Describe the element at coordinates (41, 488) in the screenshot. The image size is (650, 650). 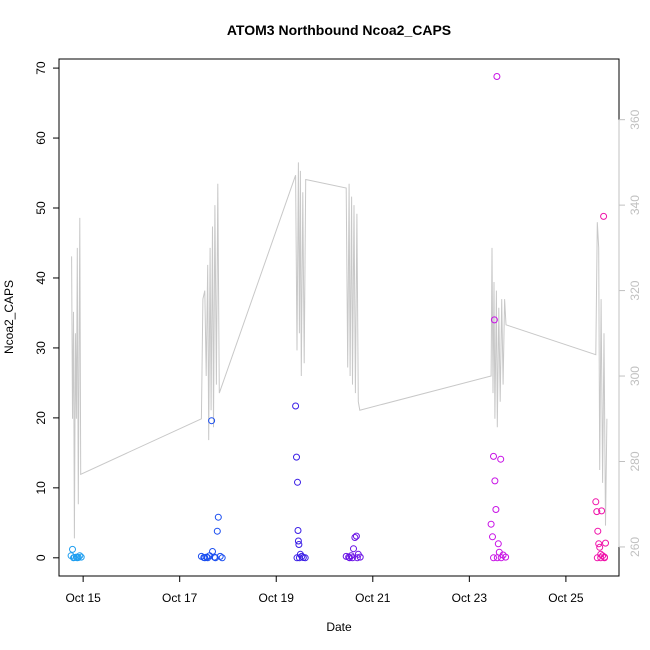
I see `y-tick-label: 10` at that location.